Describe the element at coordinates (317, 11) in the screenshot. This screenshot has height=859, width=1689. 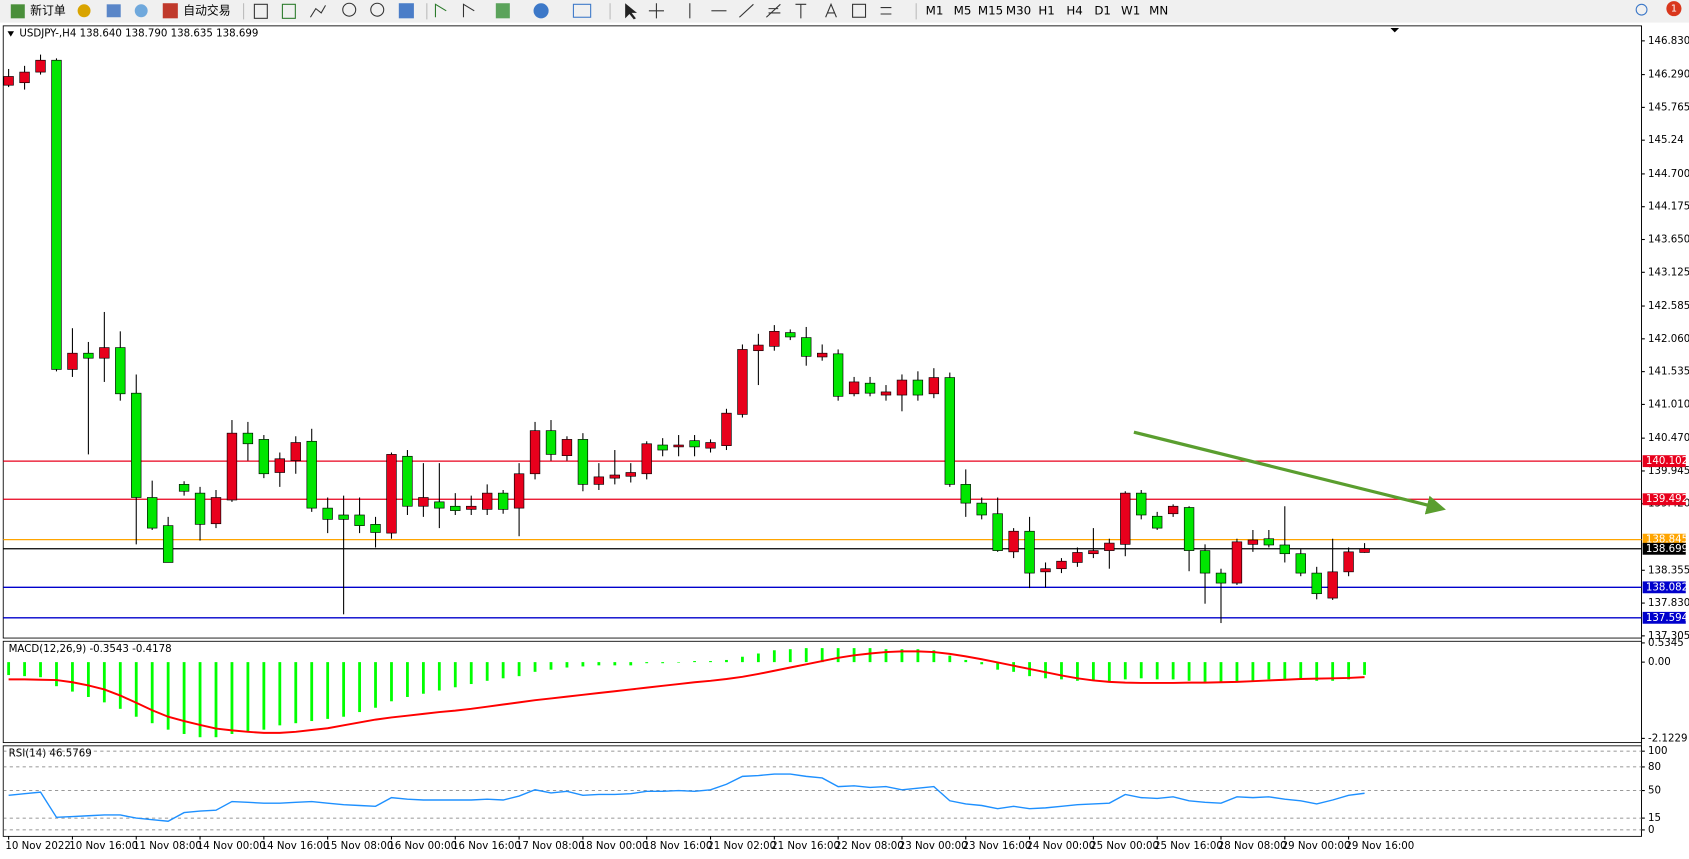
I see `line-chart-icon` at that location.